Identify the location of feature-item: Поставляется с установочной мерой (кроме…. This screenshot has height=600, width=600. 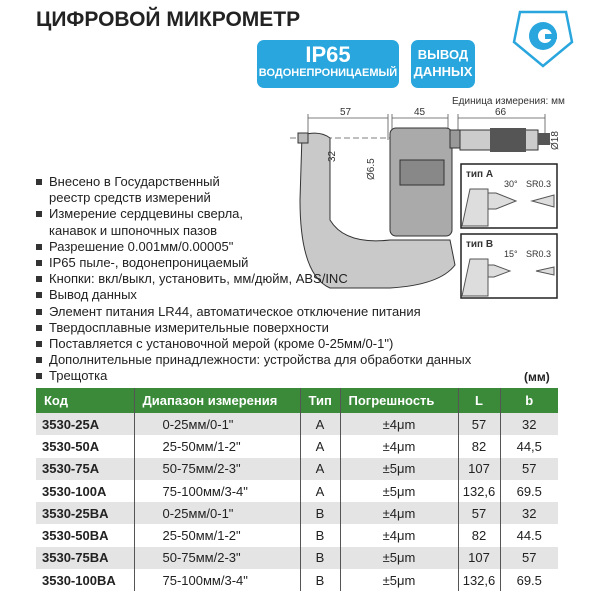
(253, 344).